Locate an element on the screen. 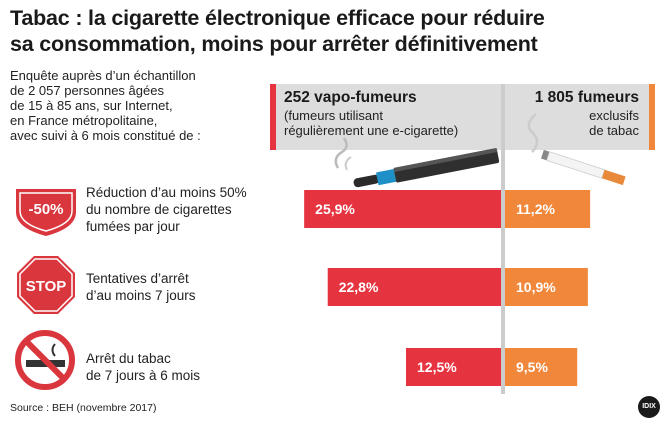  fumeurs-group-name: 1 805 fumeurs is located at coordinates (586, 97).